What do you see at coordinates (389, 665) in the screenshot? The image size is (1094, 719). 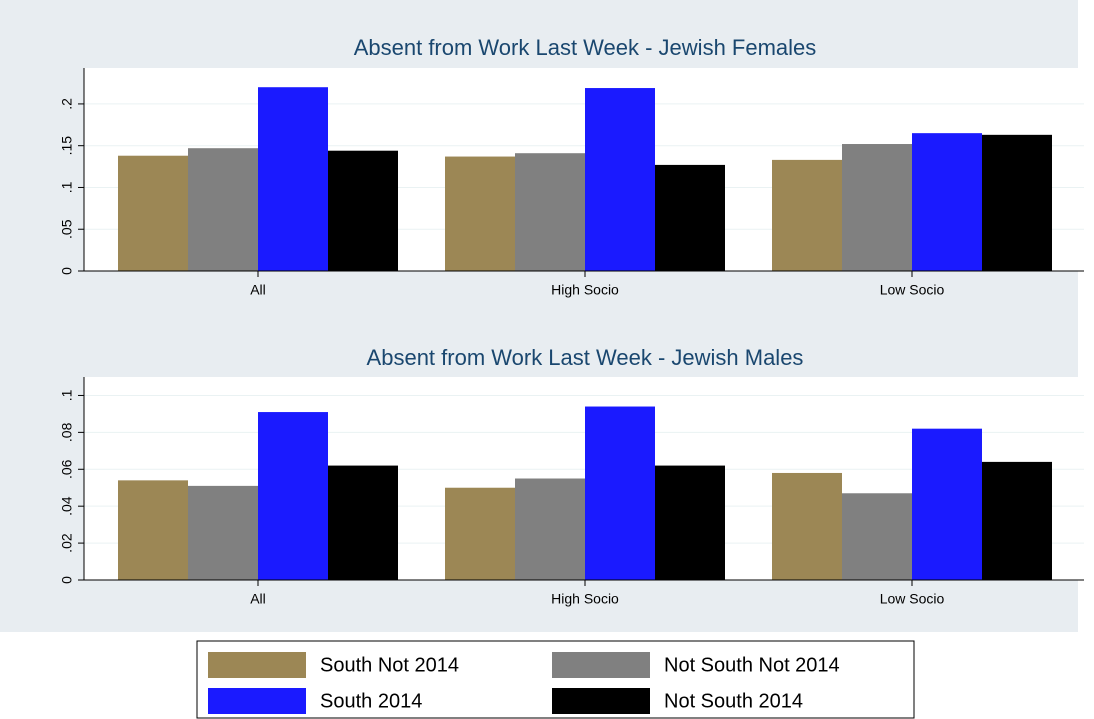 I see `legend-label: South Not 2014` at bounding box center [389, 665].